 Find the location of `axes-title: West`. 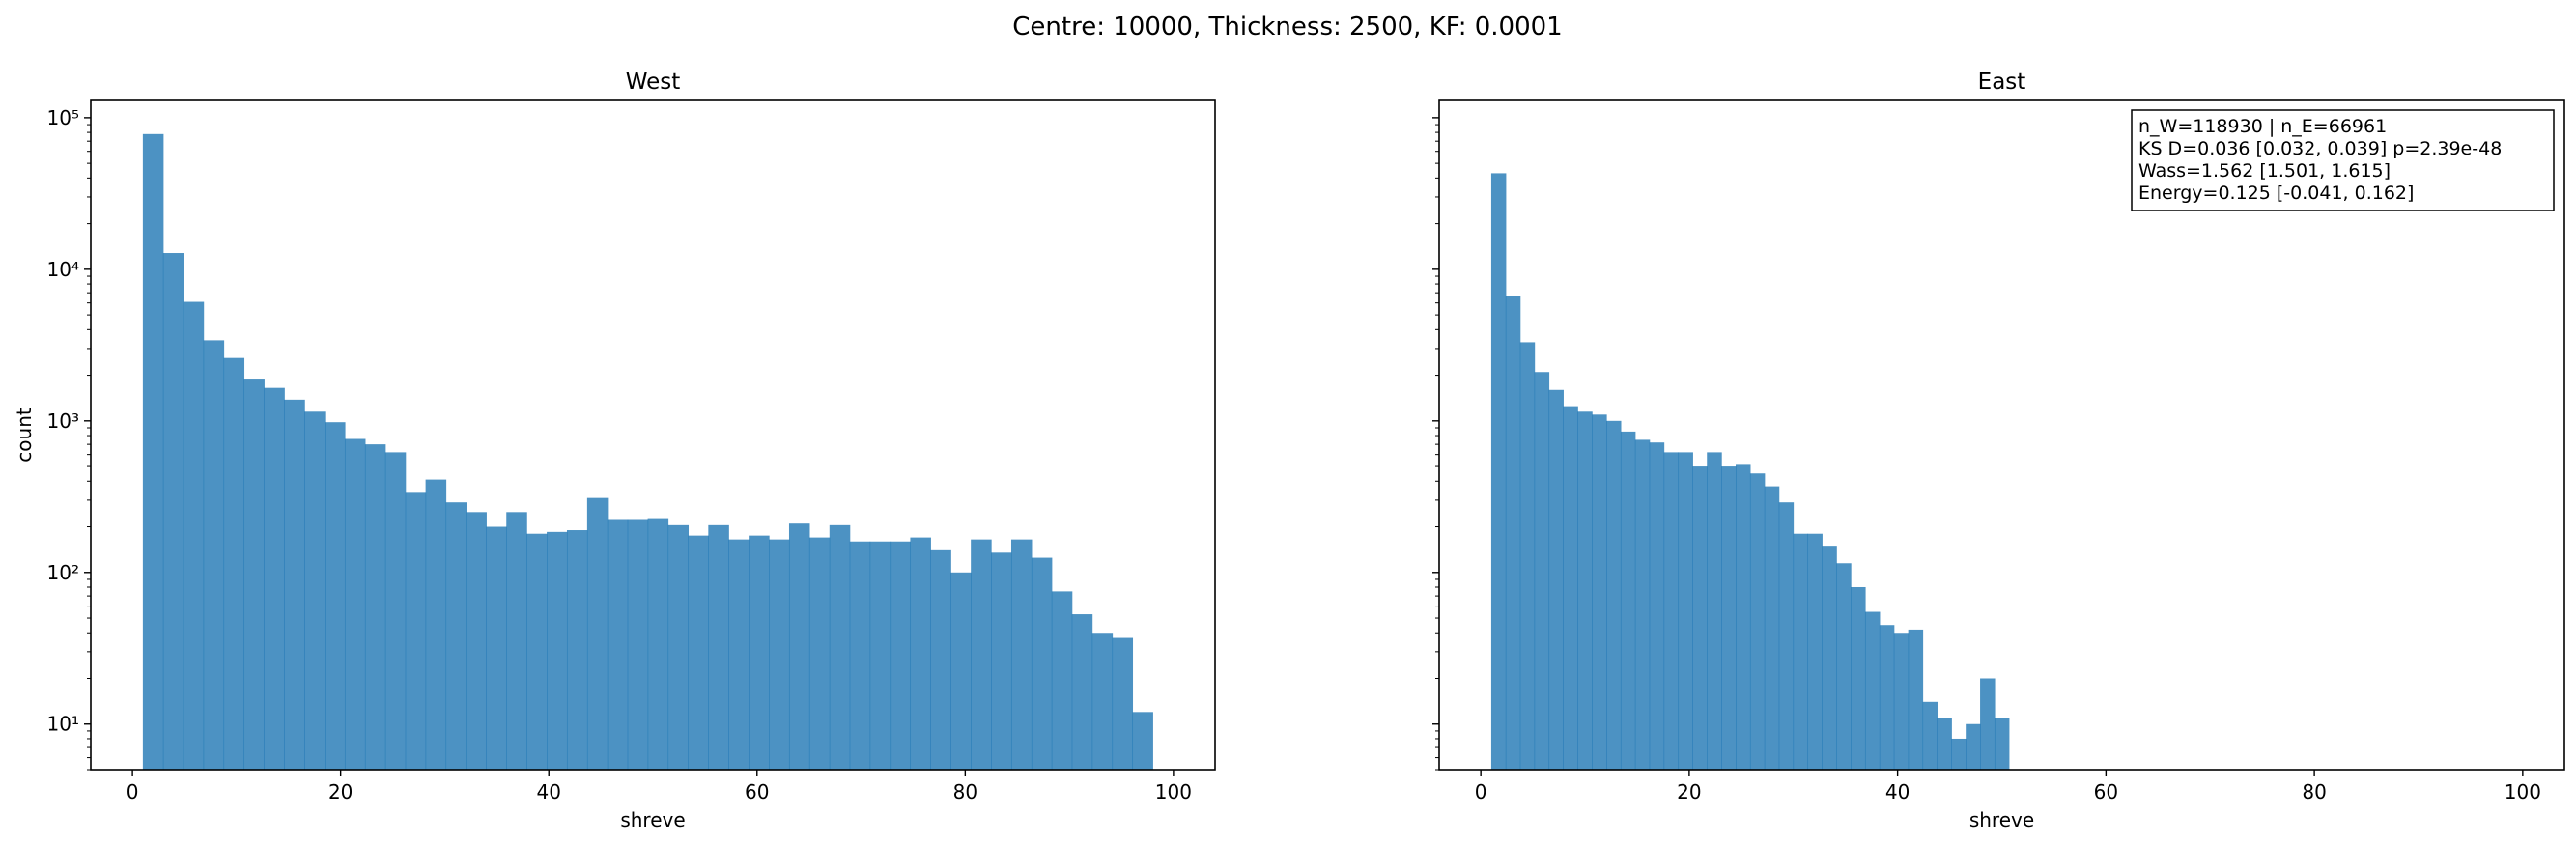

axes-title: West is located at coordinates (653, 82).